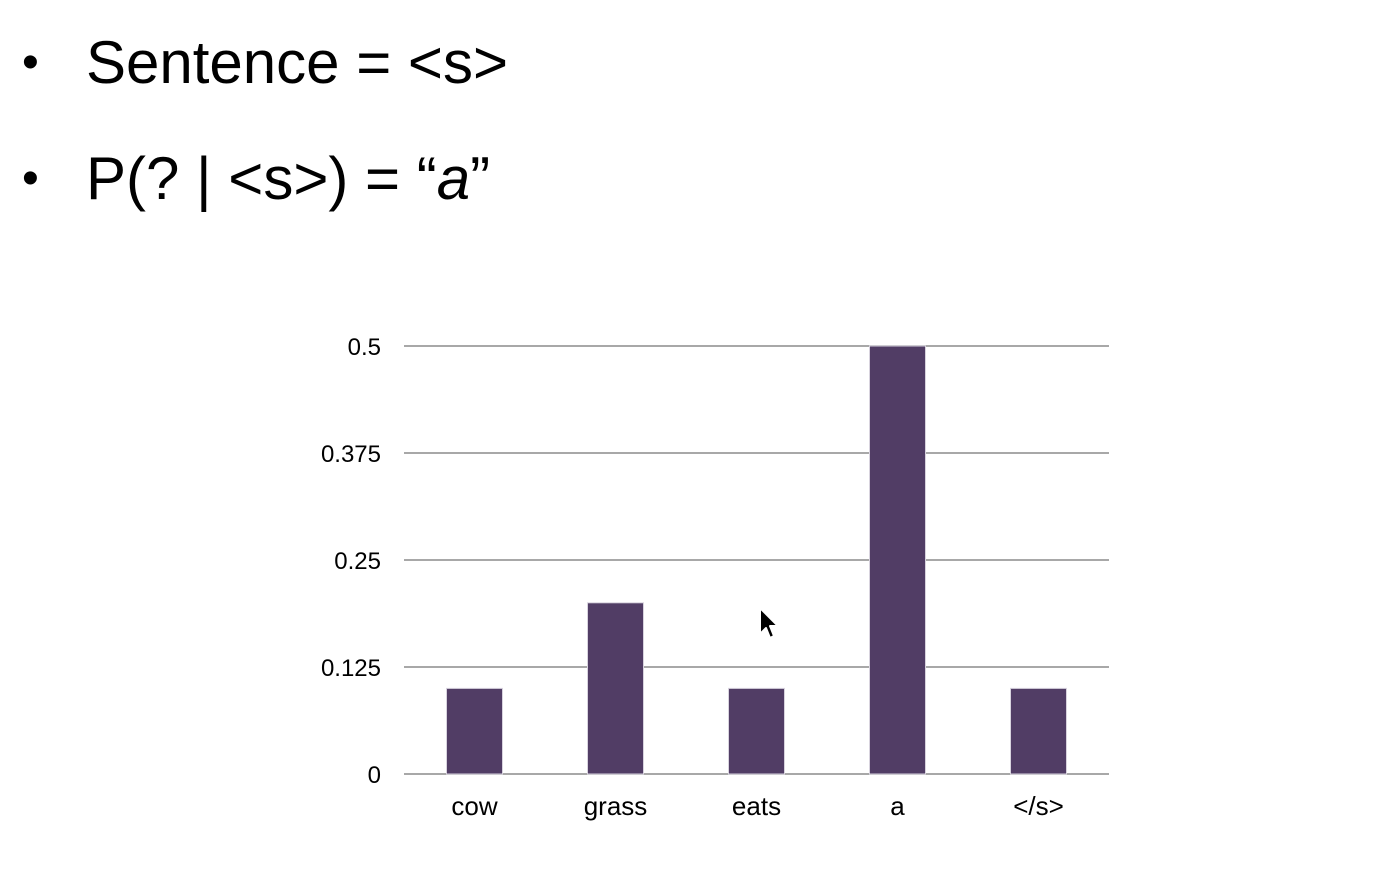 The width and height of the screenshot is (1382, 886). I want to click on y-tick-label: 0.25, so click(357, 561).